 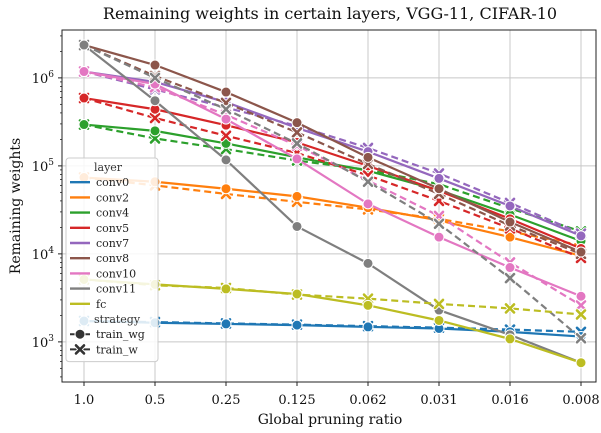 What do you see at coordinates (16, 206) in the screenshot?
I see `y-axis-label: Remaining weights` at bounding box center [16, 206].